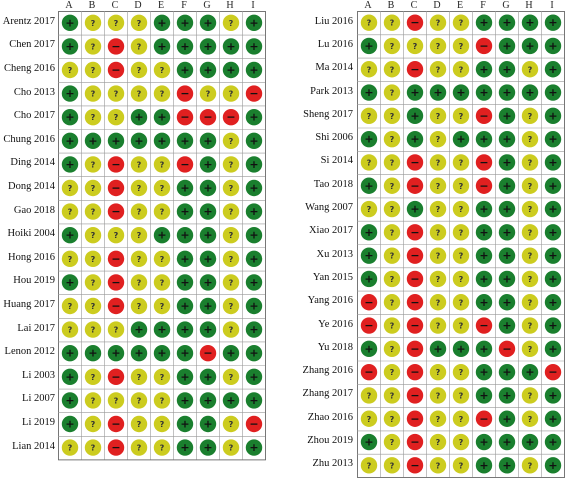  I want to click on study-label: Li 2003, so click(38, 375).